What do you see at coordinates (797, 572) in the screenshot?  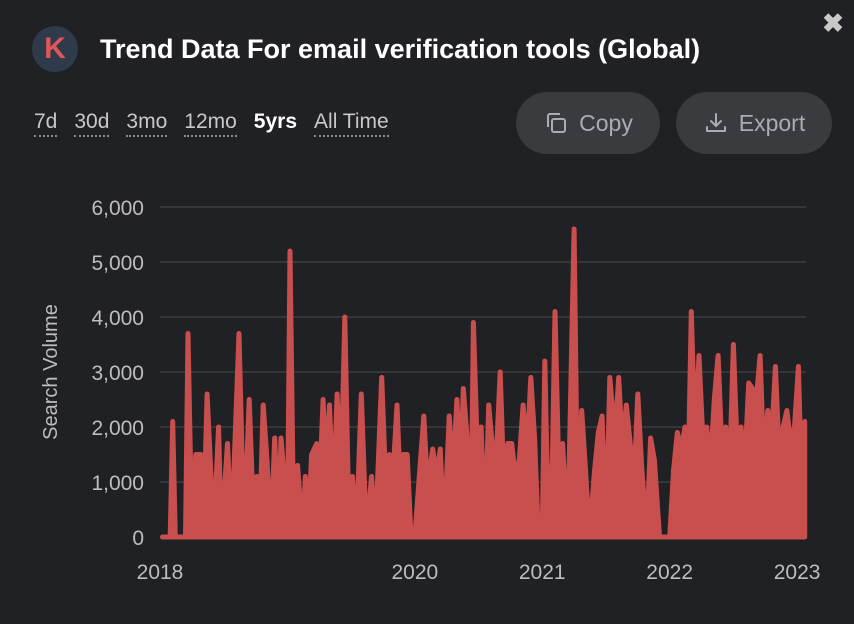 I see `x-tick-label: 2023` at bounding box center [797, 572].